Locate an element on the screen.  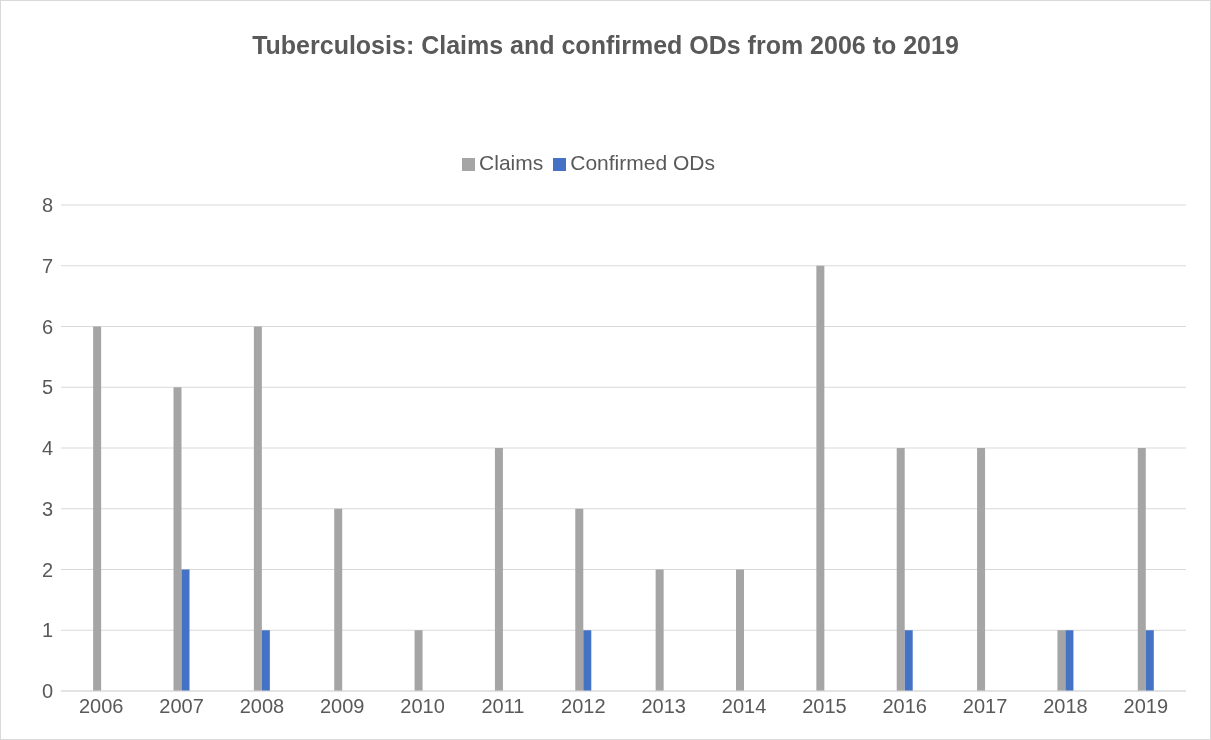
y-tick-label: 3 is located at coordinates (47, 508).